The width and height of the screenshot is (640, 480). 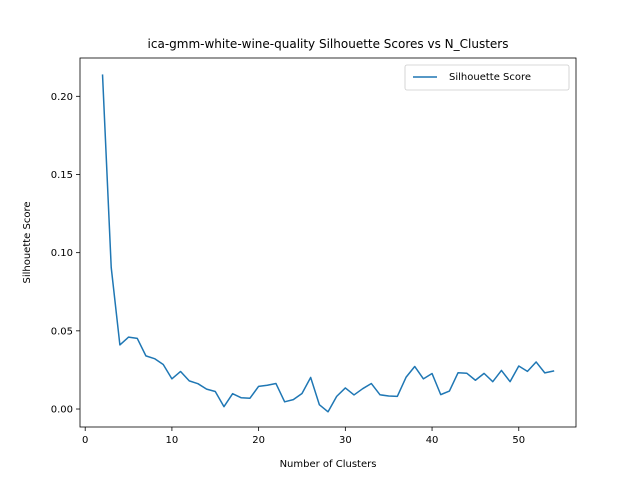 What do you see at coordinates (62, 253) in the screenshot?
I see `y-tick-label: 0.10` at bounding box center [62, 253].